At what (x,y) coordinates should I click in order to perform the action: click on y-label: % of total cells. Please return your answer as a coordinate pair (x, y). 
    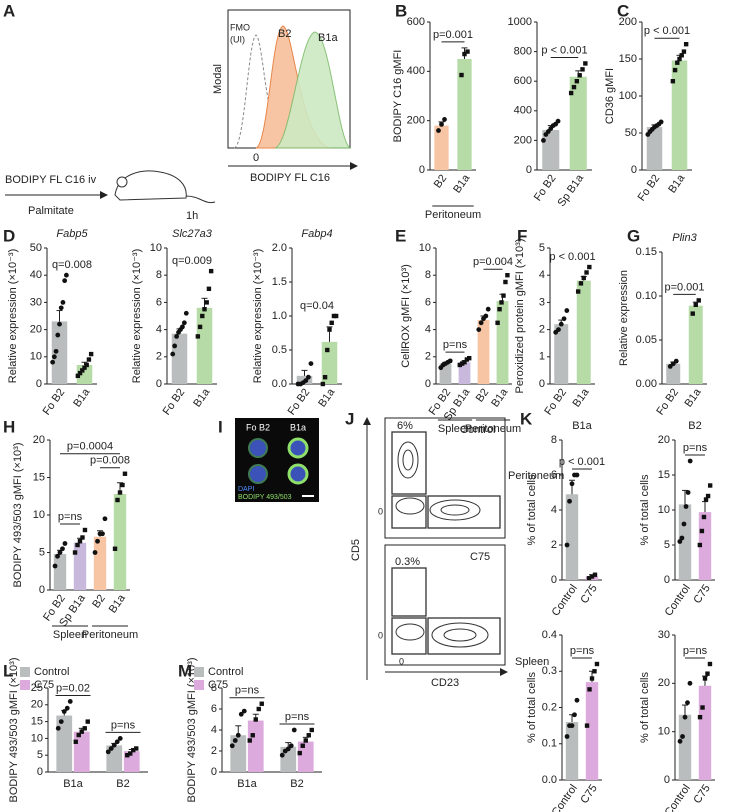
    Looking at the image, I should click on (532, 707).